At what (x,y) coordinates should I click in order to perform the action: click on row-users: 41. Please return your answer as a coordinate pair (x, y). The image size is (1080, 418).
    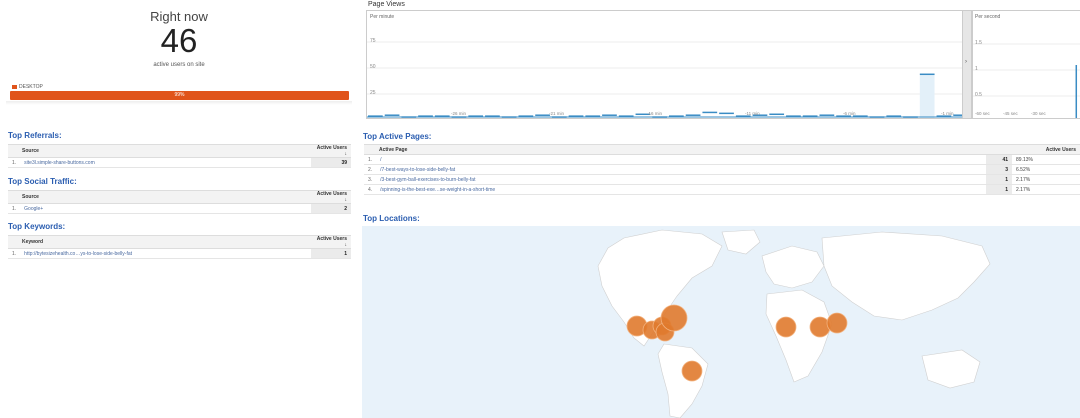
    Looking at the image, I should click on (999, 159).